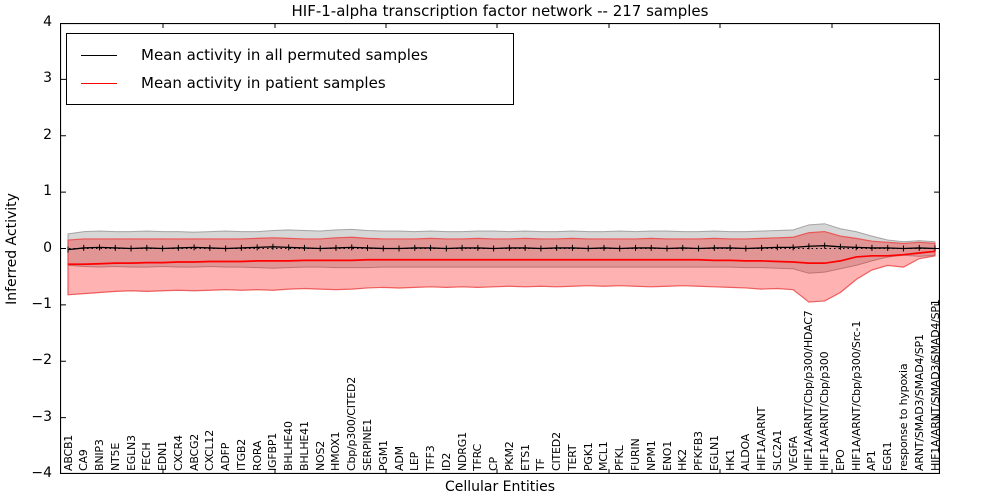 This screenshot has height=500, width=1000. What do you see at coordinates (494, 464) in the screenshot?
I see `x-tick-label: CP` at bounding box center [494, 464].